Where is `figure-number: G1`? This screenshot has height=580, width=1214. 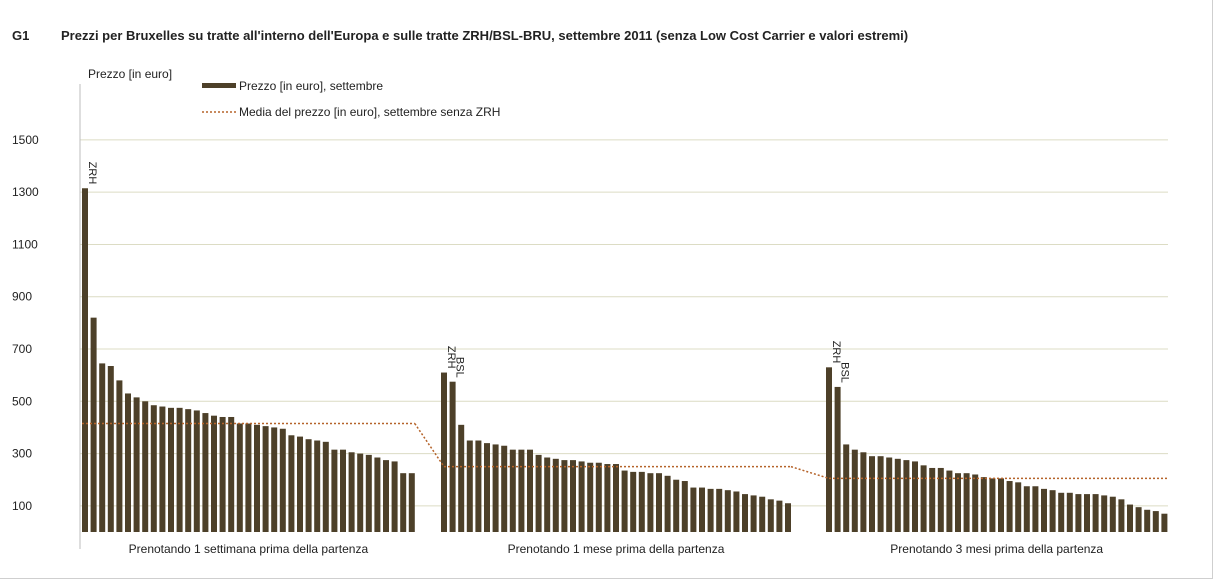 figure-number: G1 is located at coordinates (20, 35).